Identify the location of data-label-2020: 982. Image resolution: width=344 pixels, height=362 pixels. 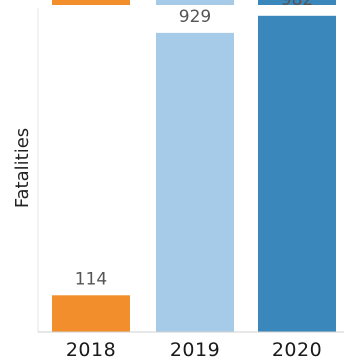
(297, 5).